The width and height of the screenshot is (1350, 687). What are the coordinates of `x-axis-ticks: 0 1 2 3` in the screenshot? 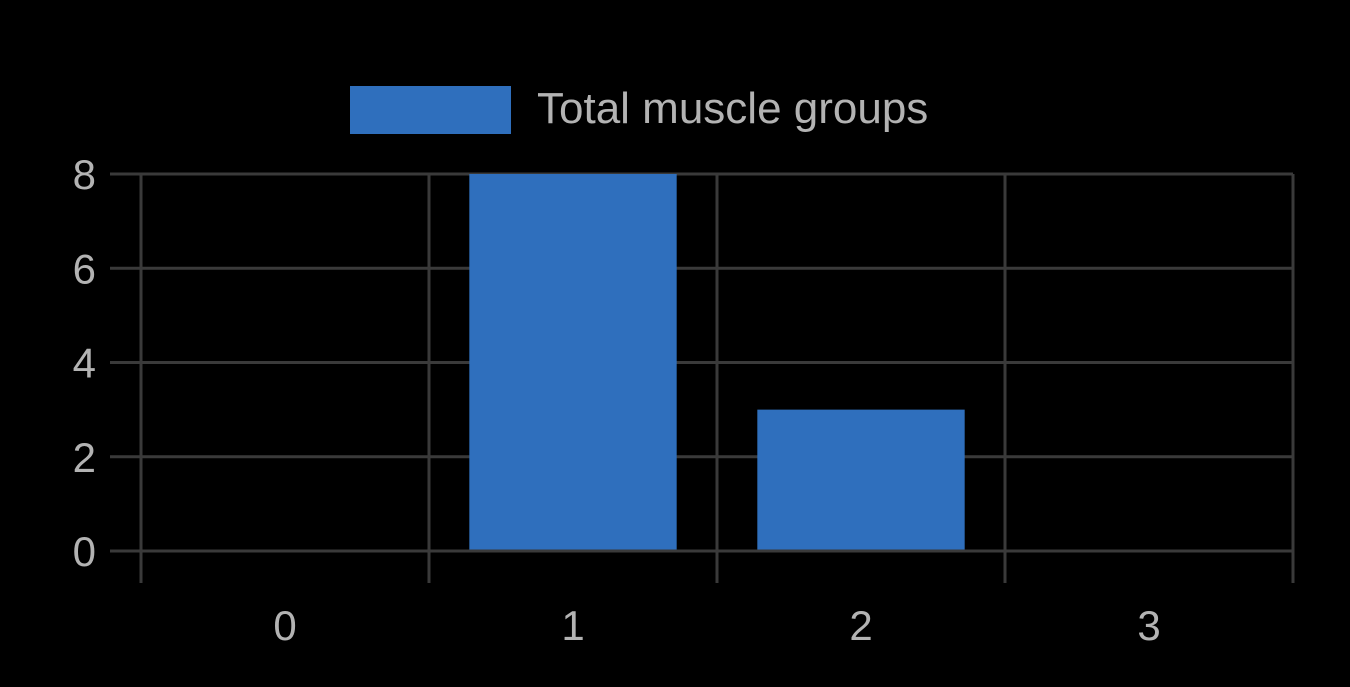 It's located at (716, 625).